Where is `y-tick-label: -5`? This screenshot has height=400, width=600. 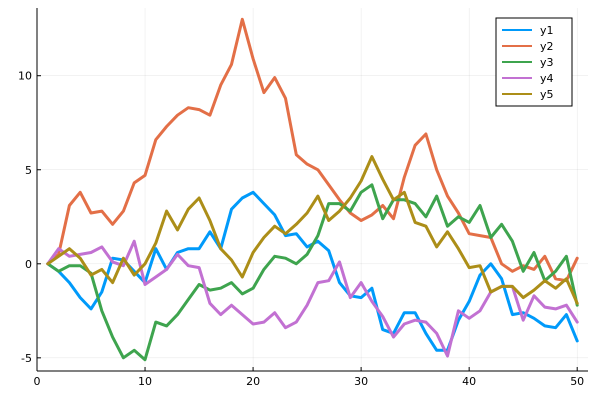 y-tick-label: -5 is located at coordinates (26, 358).